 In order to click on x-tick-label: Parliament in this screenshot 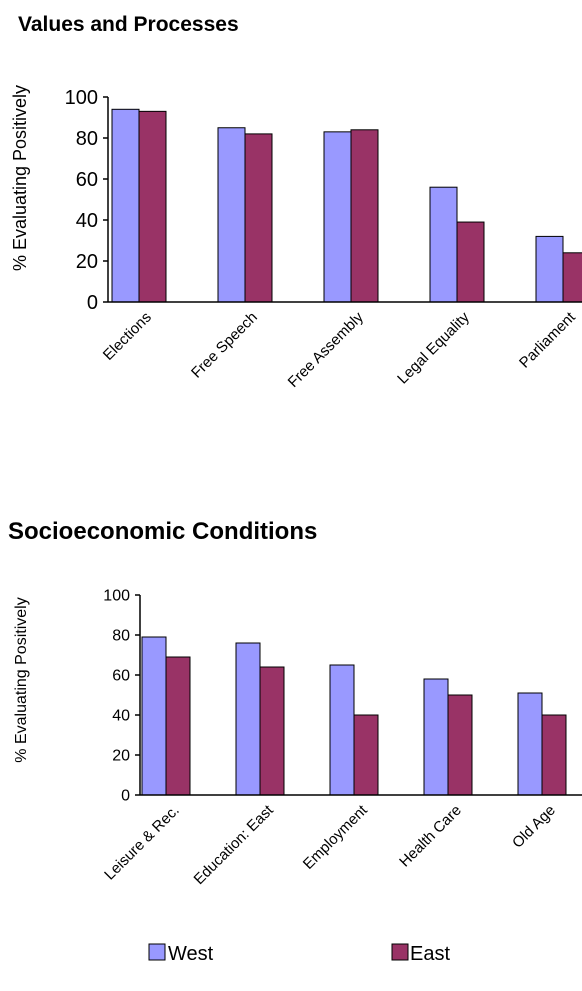, I will do `click(547, 339)`.